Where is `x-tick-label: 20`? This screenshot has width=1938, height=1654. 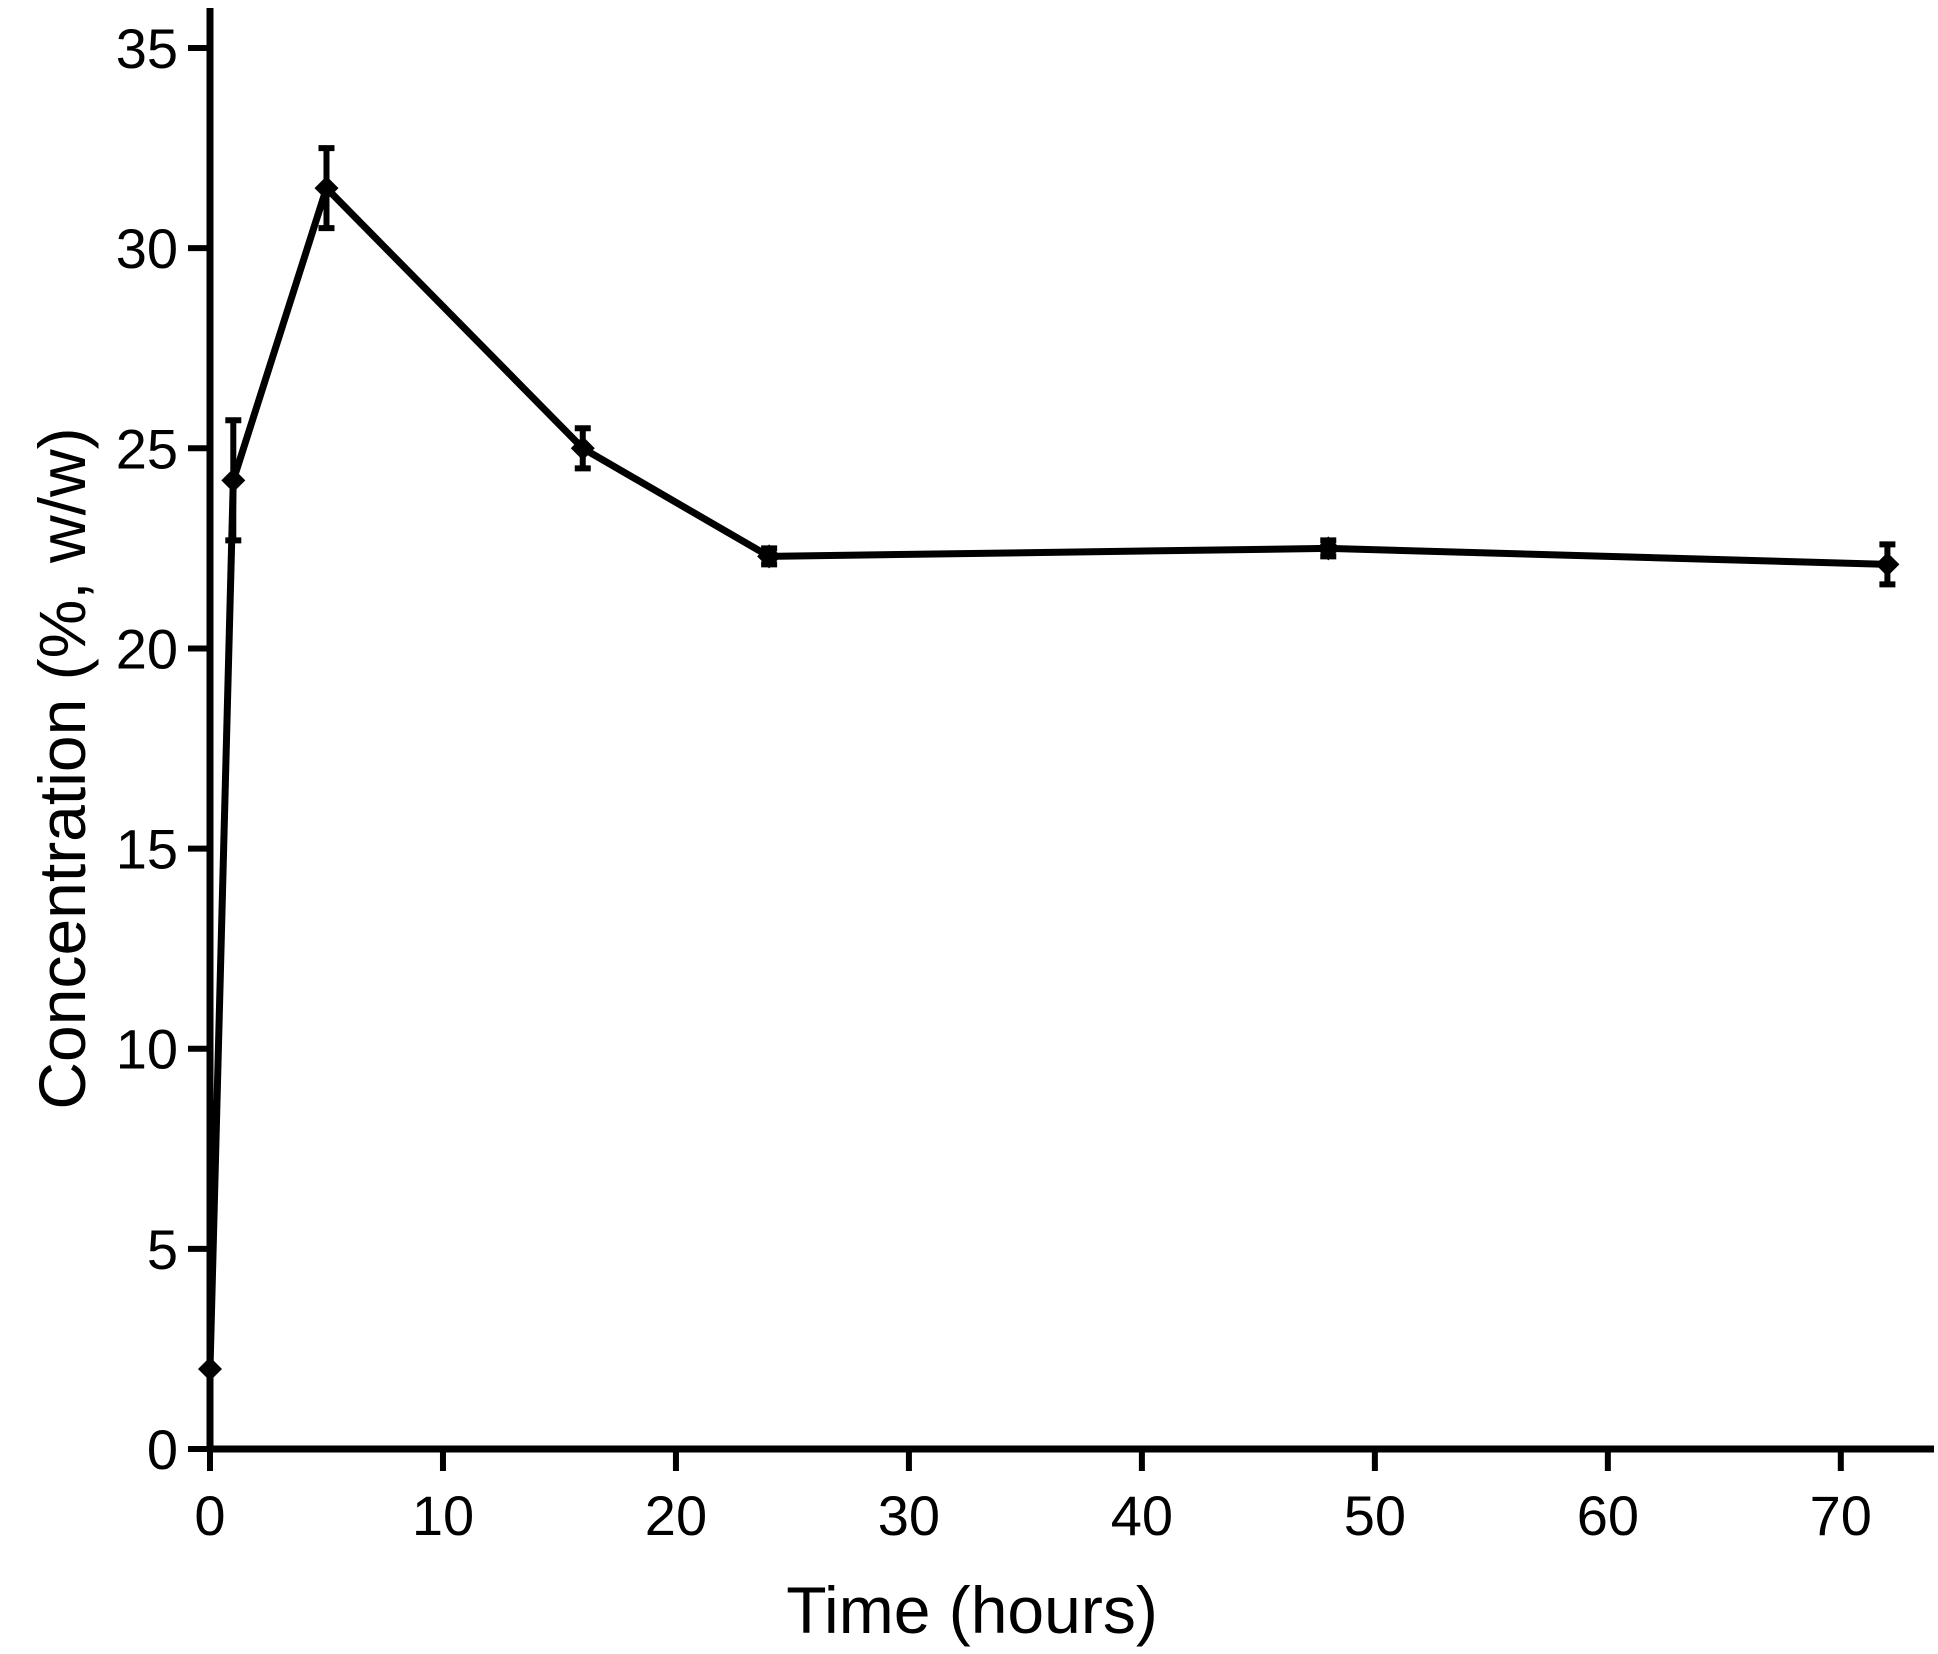
x-tick-label: 20 is located at coordinates (676, 1515).